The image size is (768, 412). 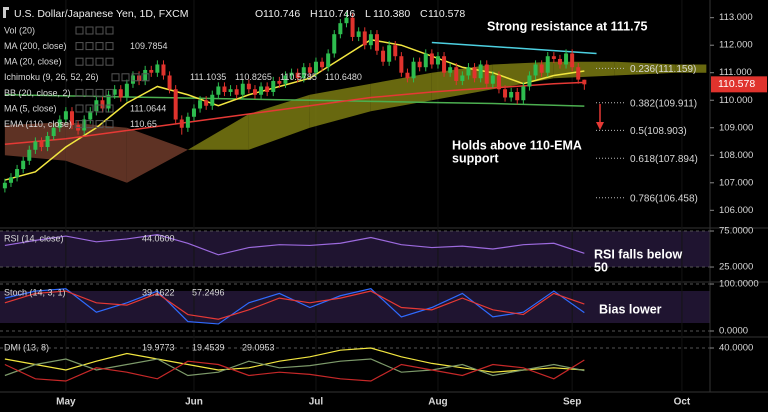 What do you see at coordinates (259, 14) in the screenshot?
I see `ohlc-key: O` at bounding box center [259, 14].